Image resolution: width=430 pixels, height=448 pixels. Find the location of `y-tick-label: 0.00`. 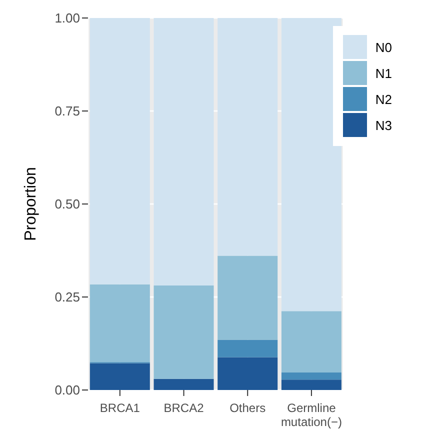

y-tick-label: 0.00 is located at coordinates (67, 390).